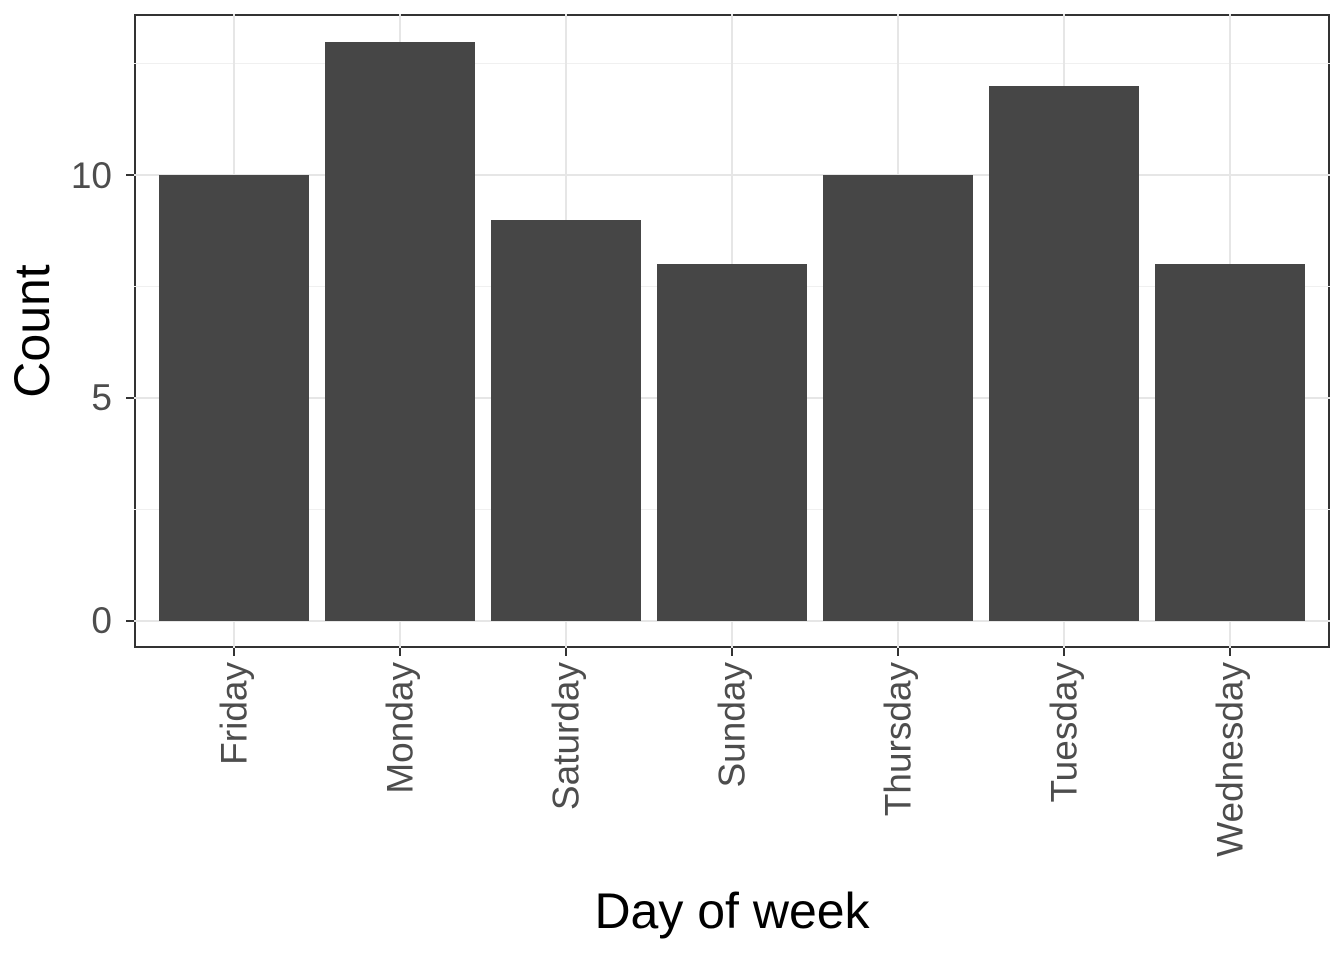 The width and height of the screenshot is (1344, 960). What do you see at coordinates (400, 728) in the screenshot?
I see `x-tick-label: Monday` at bounding box center [400, 728].